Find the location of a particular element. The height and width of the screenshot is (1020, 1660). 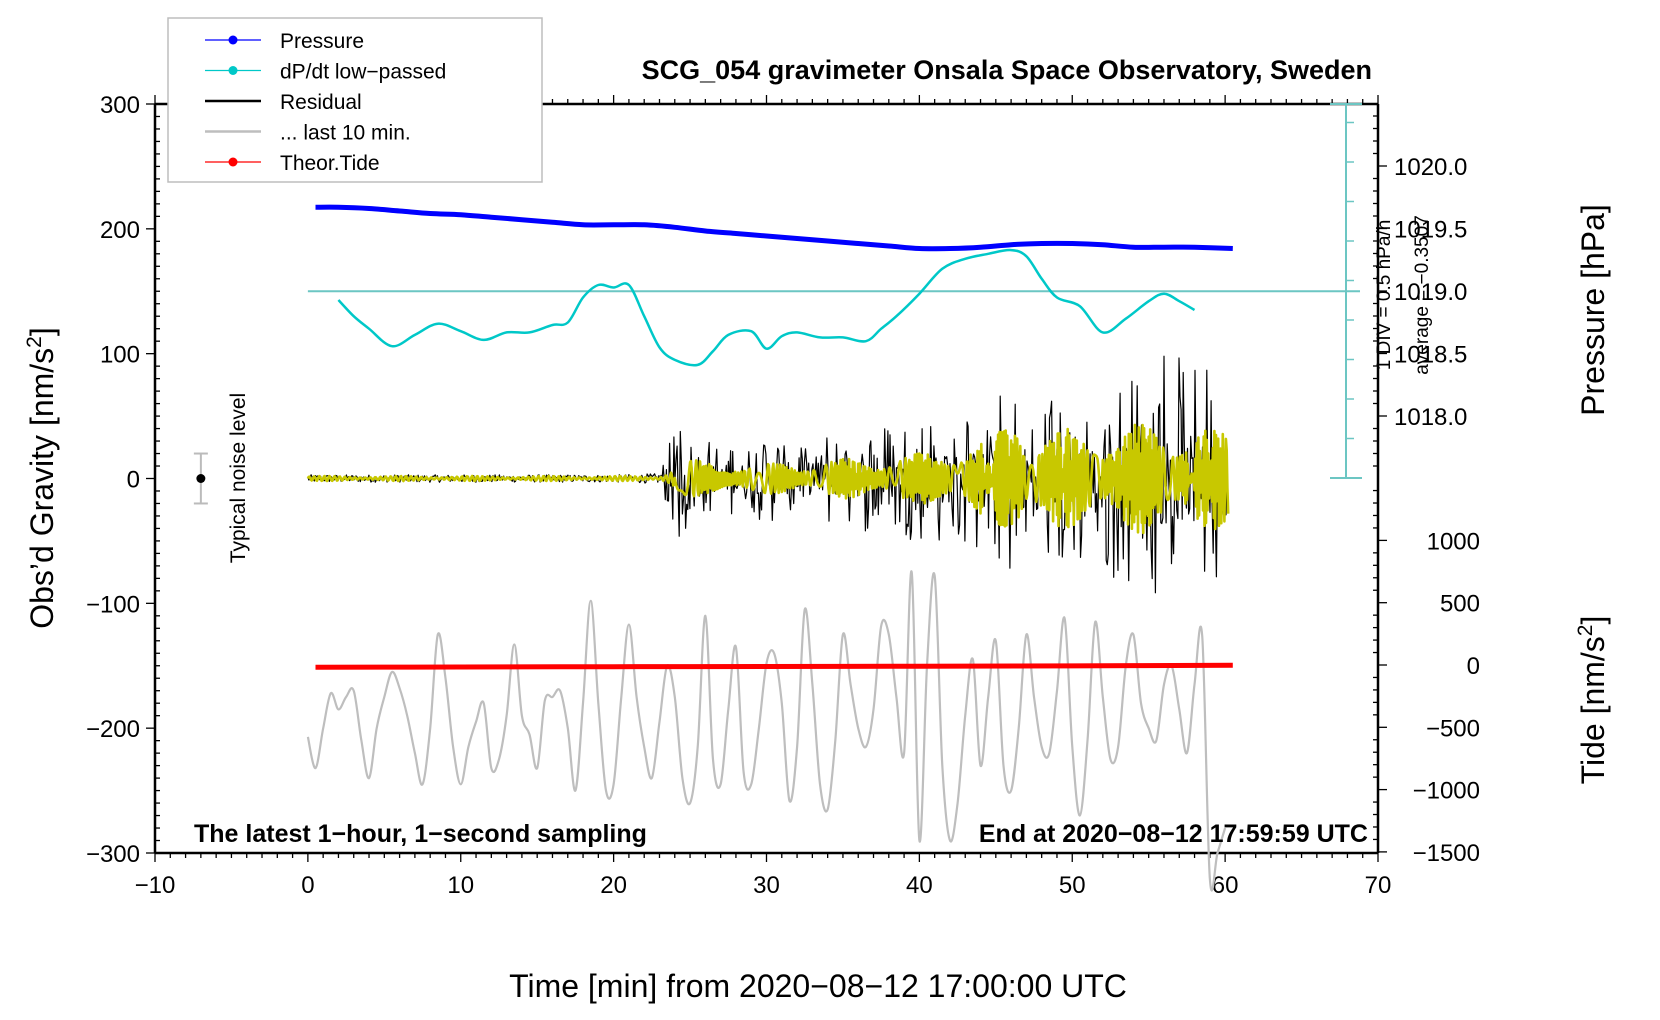

x-tick-label: 50 is located at coordinates (1072, 885).